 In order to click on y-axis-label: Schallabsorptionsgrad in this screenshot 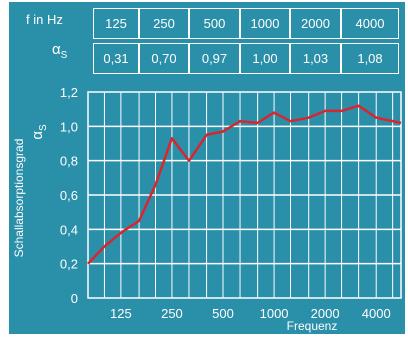, I will do `click(19, 198)`.